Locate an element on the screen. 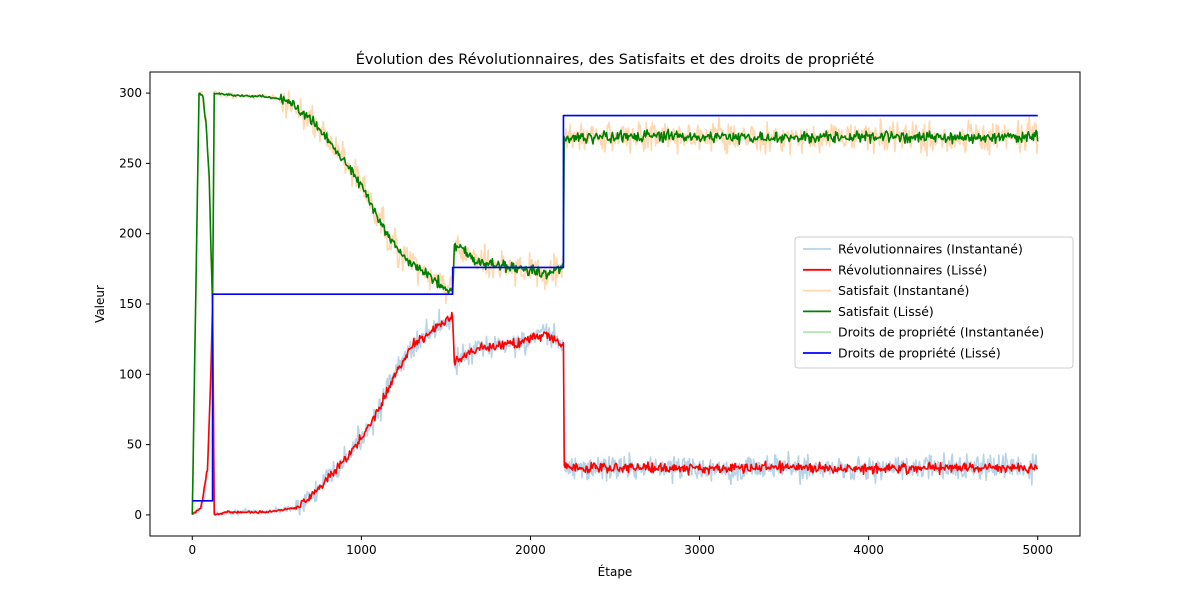 The width and height of the screenshot is (1200, 604). y-axis-label: Valeur is located at coordinates (100, 304).